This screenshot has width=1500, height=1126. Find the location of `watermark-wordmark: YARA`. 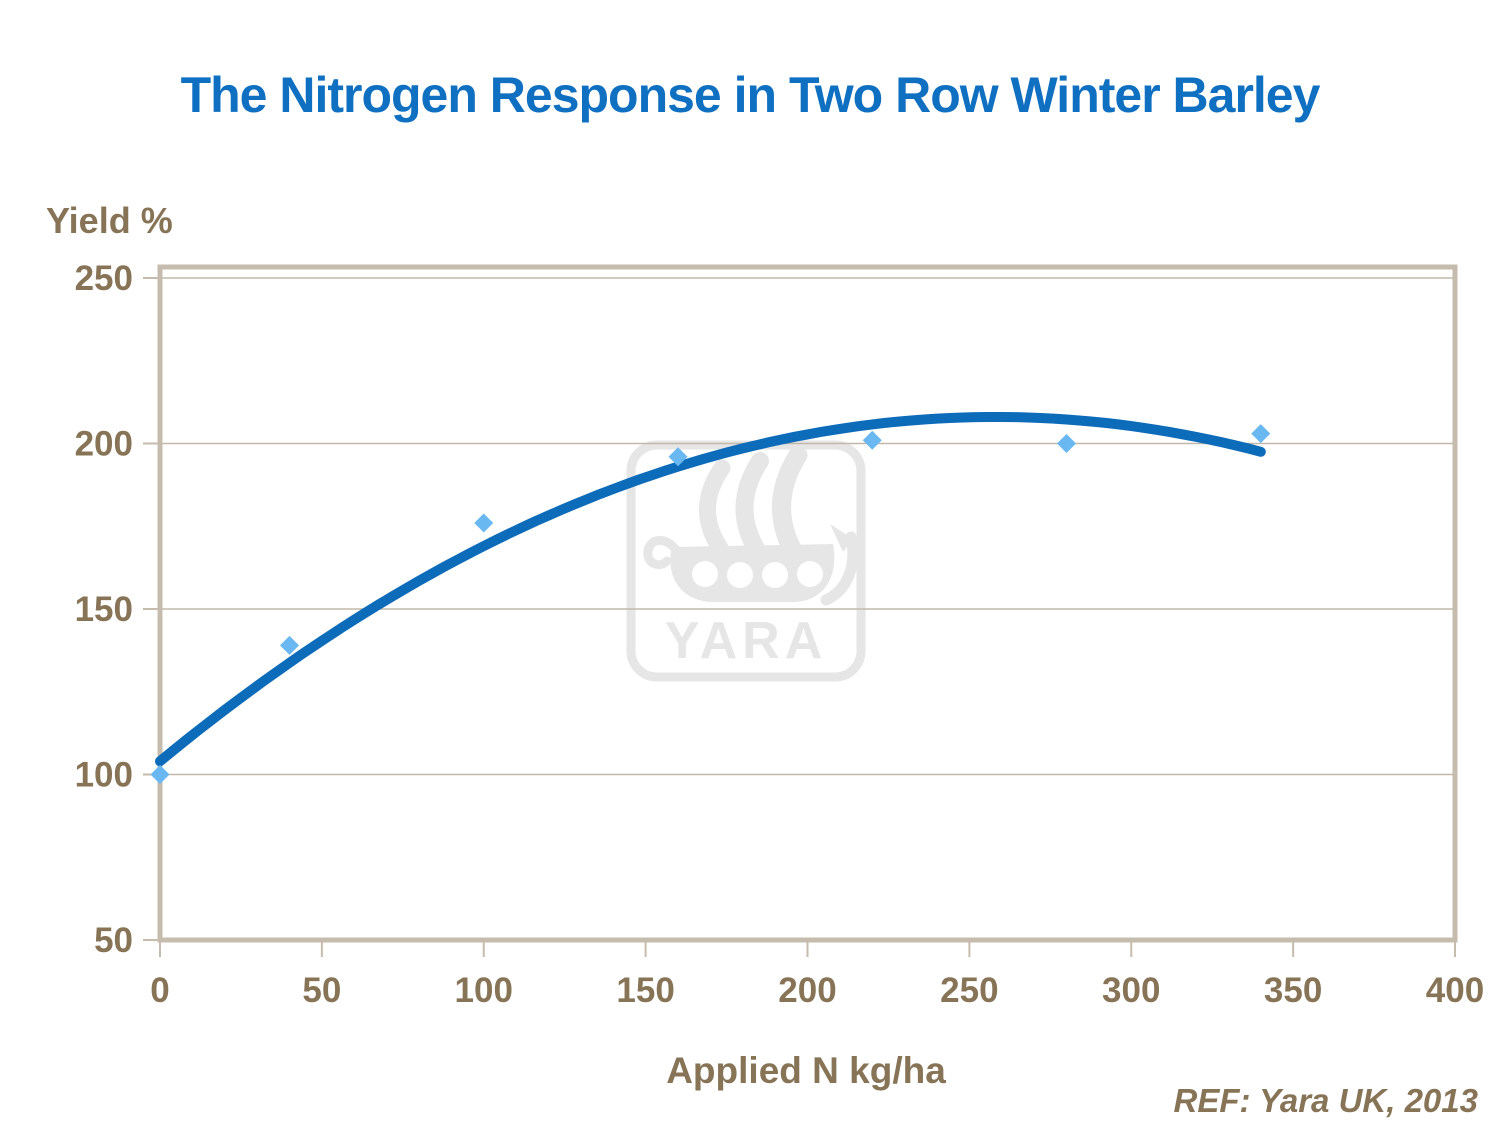

watermark-wordmark: YARA is located at coordinates (746, 641).